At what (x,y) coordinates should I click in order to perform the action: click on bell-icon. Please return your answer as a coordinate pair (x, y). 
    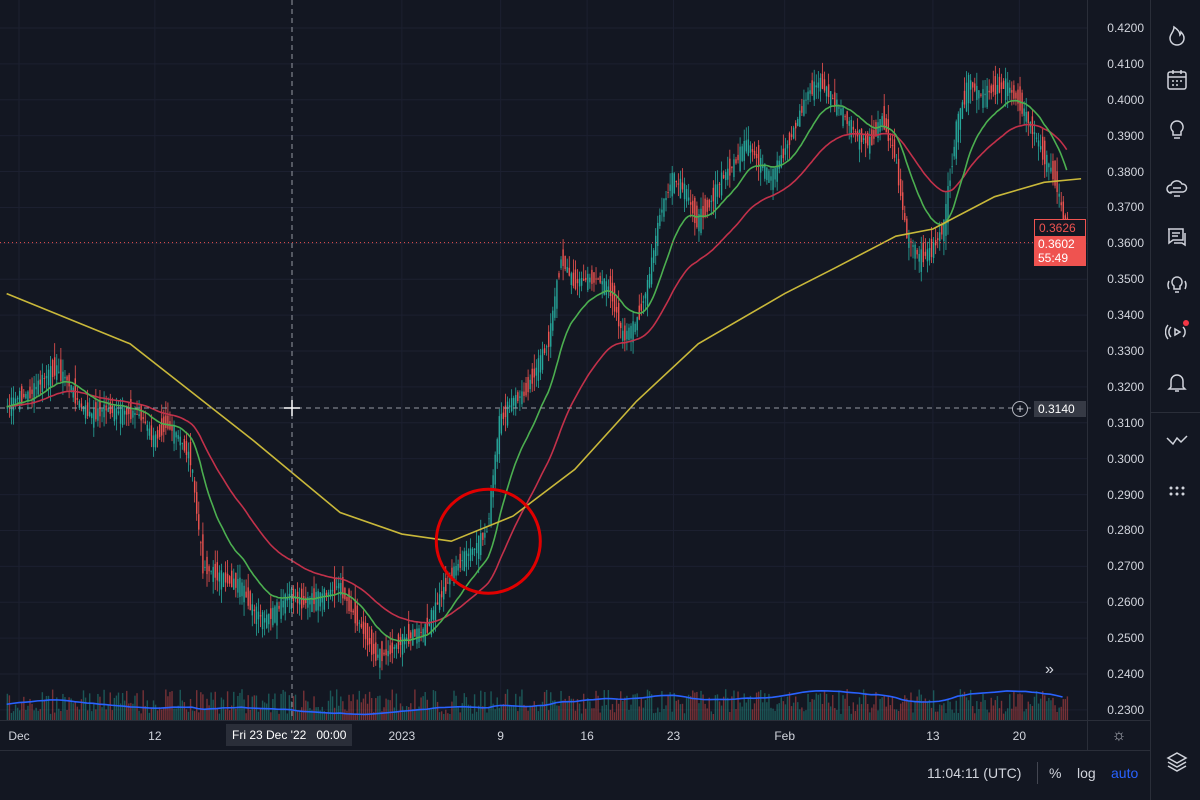
    Looking at the image, I should click on (1177, 382).